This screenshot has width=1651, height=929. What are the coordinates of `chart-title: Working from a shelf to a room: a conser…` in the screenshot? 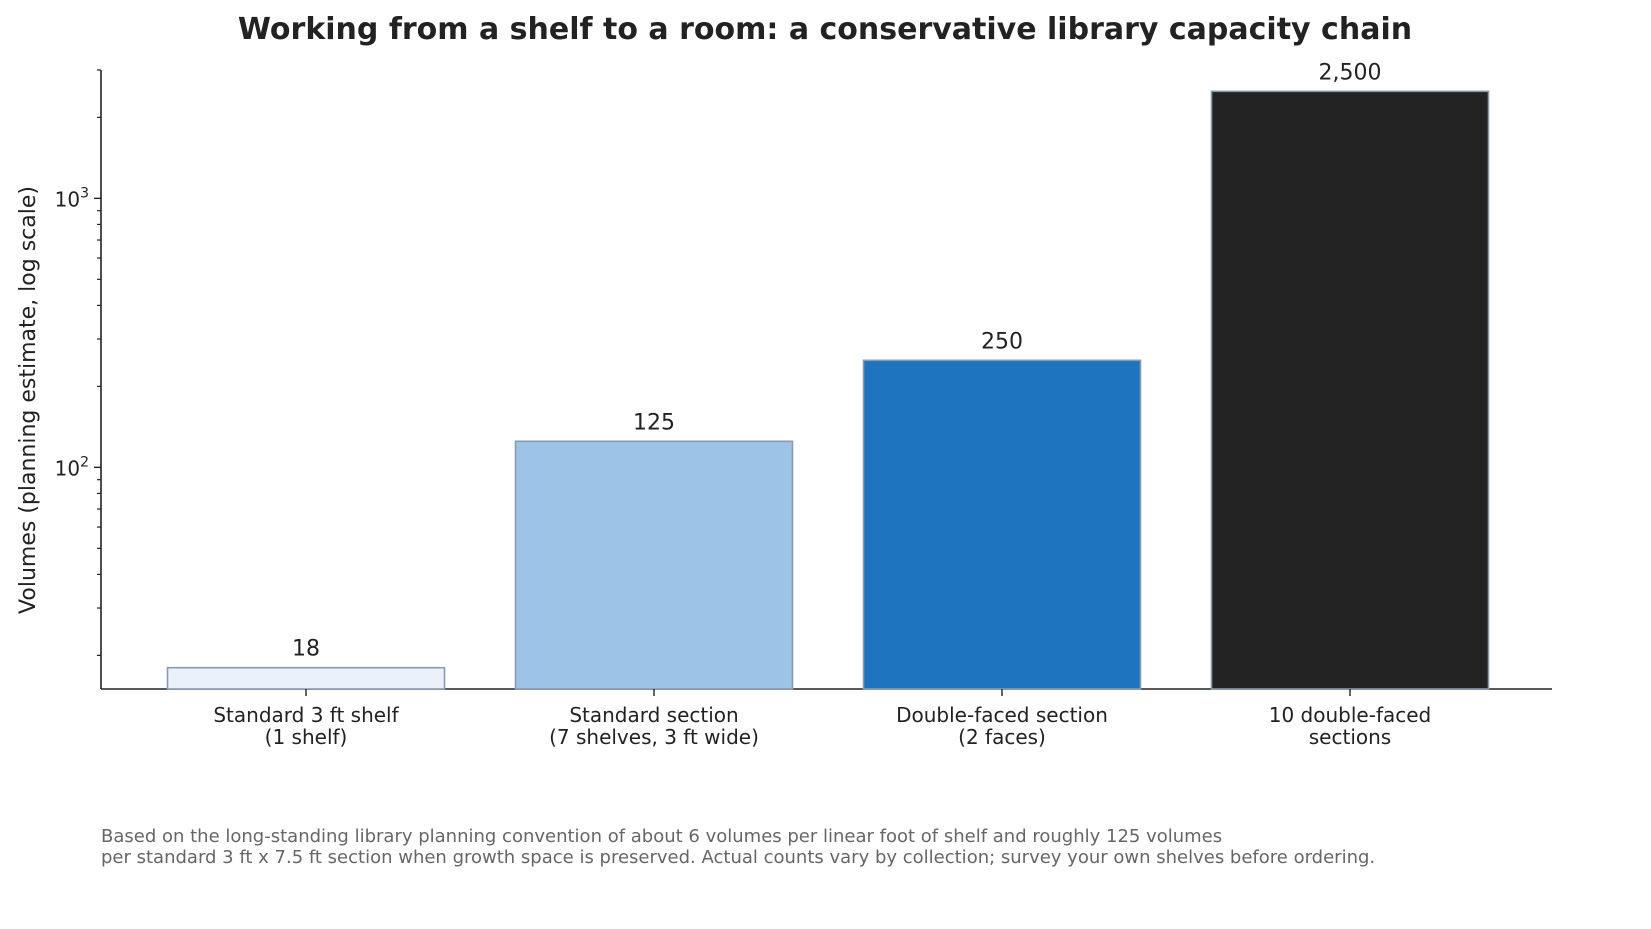 It's located at (825, 29).